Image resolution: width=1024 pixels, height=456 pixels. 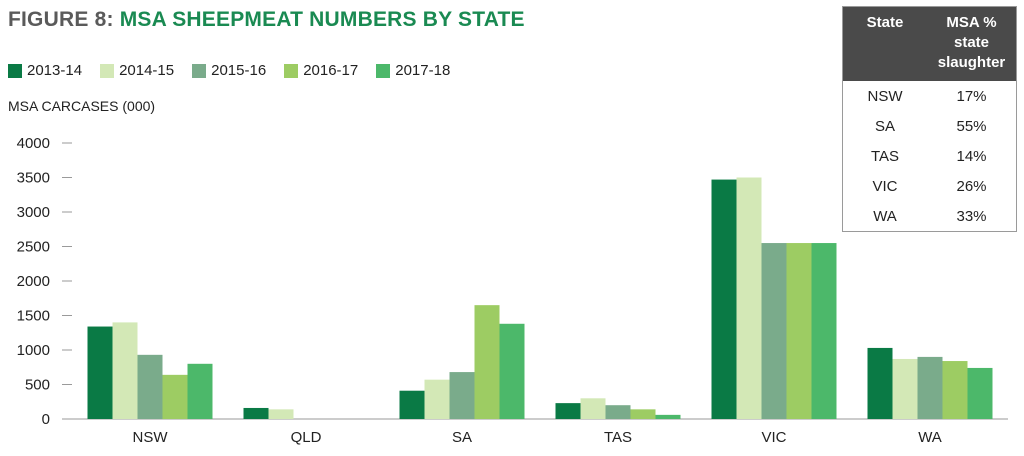 What do you see at coordinates (971, 186) in the screenshot?
I see `table-cell-msa-percent: 26%` at bounding box center [971, 186].